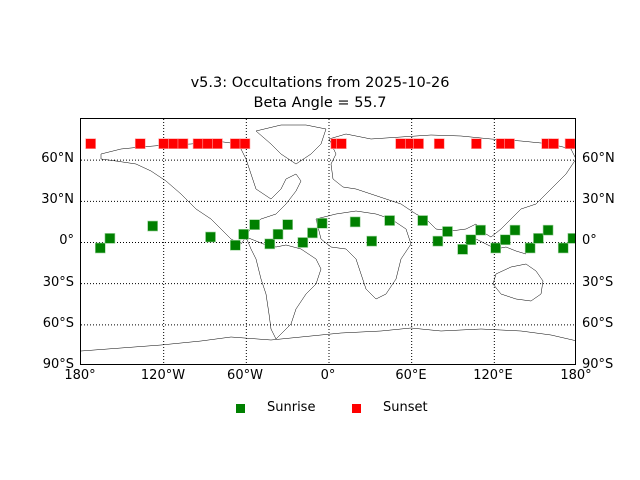 This screenshot has width=640, height=480. Describe the element at coordinates (66, 240) in the screenshot. I see `y-tick-left: 0°` at that location.